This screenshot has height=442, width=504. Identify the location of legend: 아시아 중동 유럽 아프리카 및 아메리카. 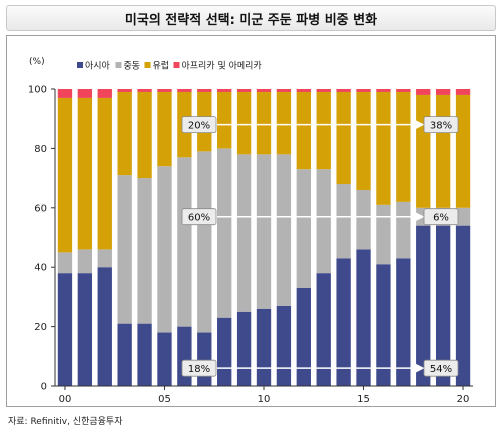
(169, 66).